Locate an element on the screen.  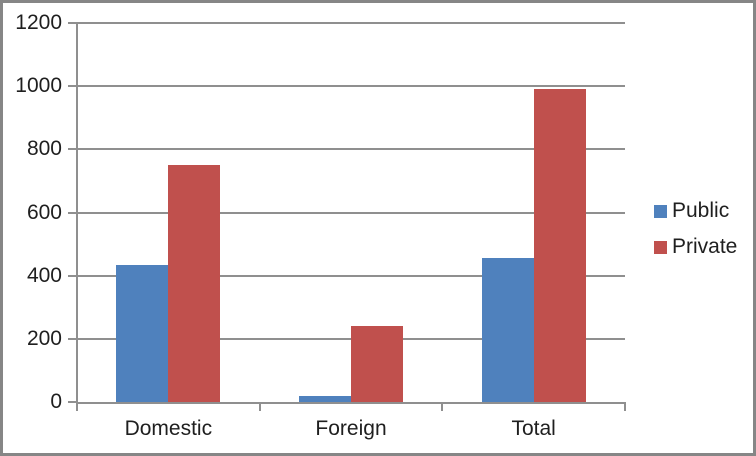
y-tick-label: 200 is located at coordinates (44, 338).